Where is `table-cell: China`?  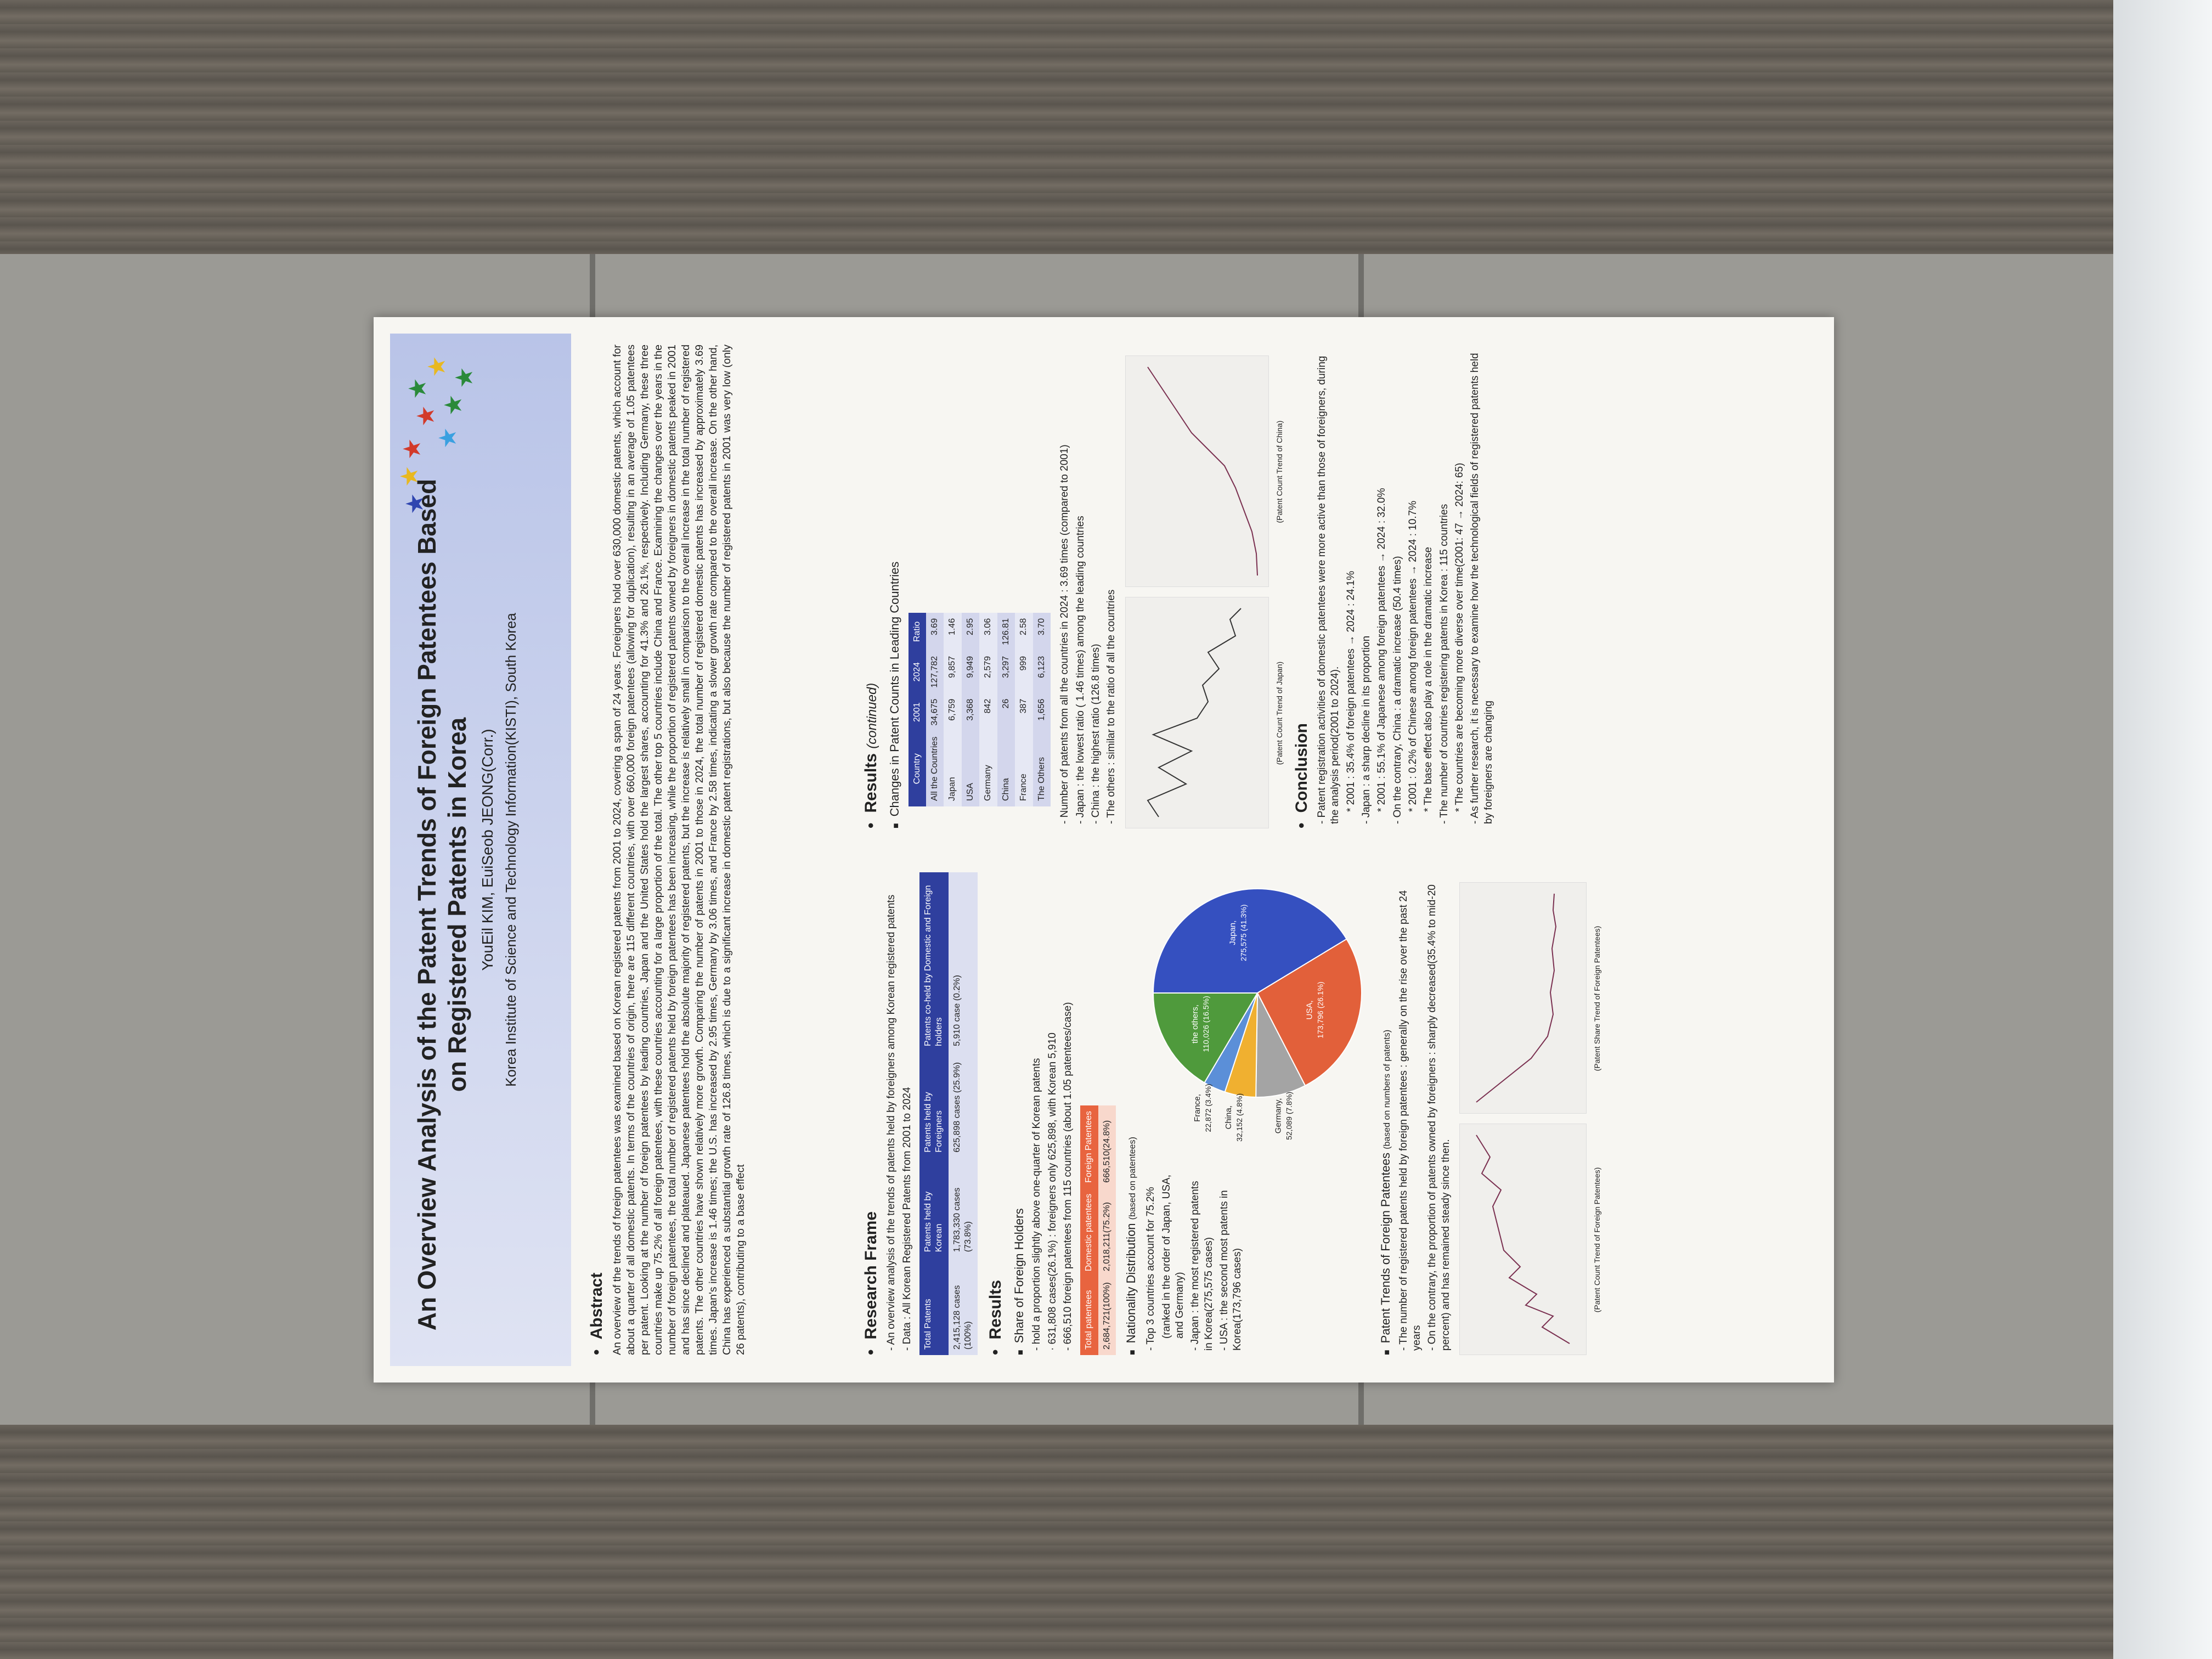 table-cell: China is located at coordinates (1006, 768).